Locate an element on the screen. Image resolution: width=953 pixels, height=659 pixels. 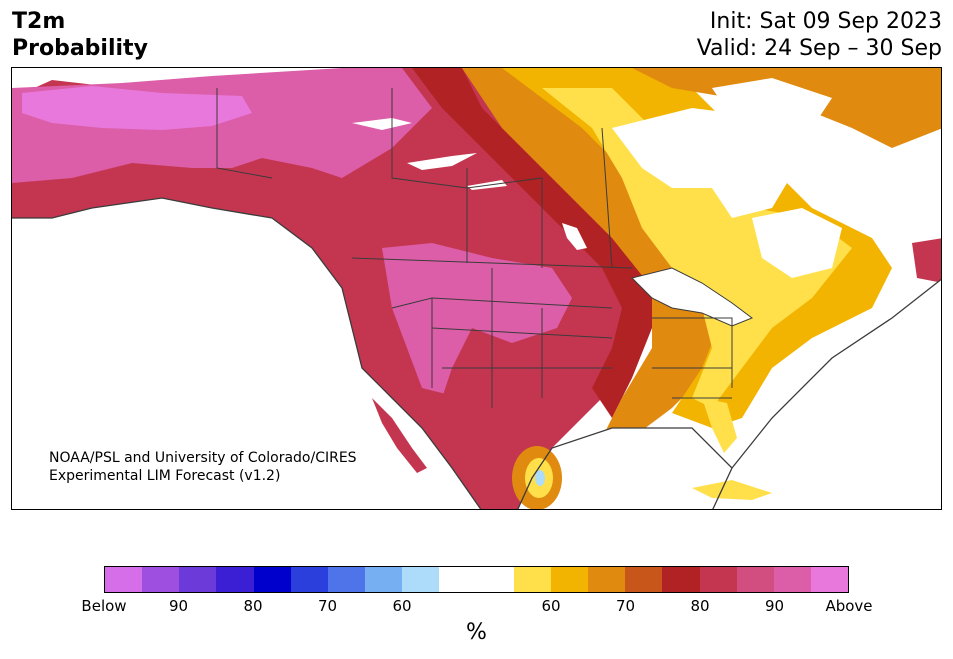
water-great-lakes is located at coordinates (692, 297).